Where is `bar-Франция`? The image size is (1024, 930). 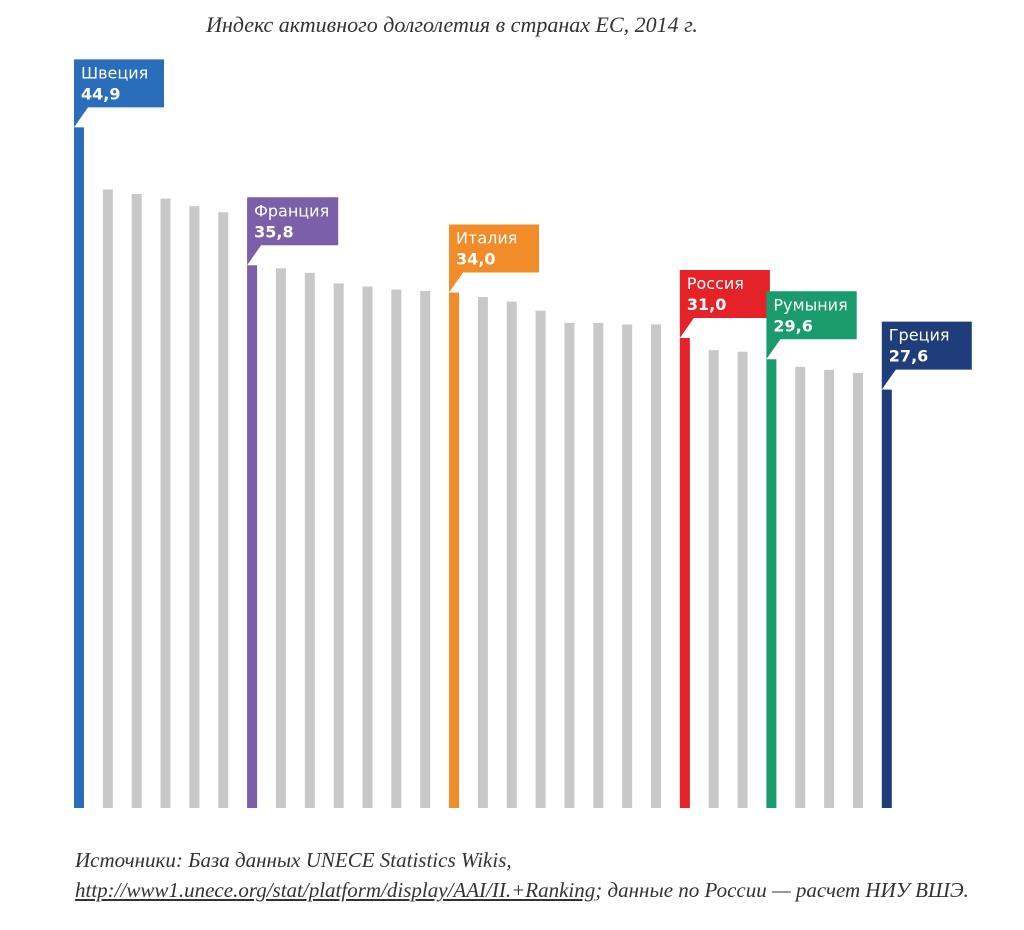 bar-Франция is located at coordinates (252, 536).